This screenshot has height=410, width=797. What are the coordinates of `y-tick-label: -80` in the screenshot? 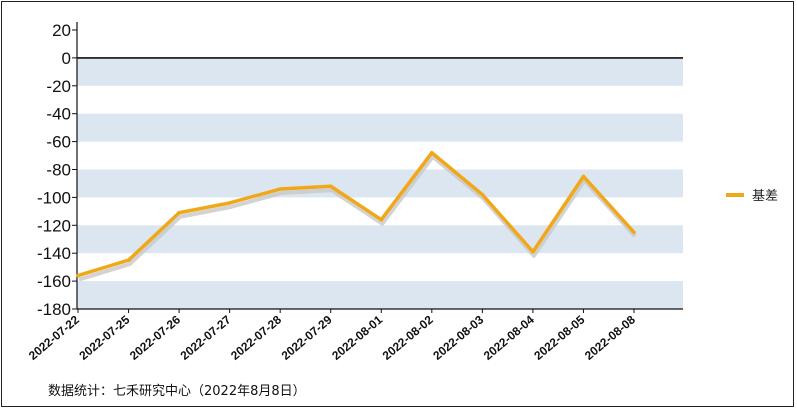 It's located at (58, 170).